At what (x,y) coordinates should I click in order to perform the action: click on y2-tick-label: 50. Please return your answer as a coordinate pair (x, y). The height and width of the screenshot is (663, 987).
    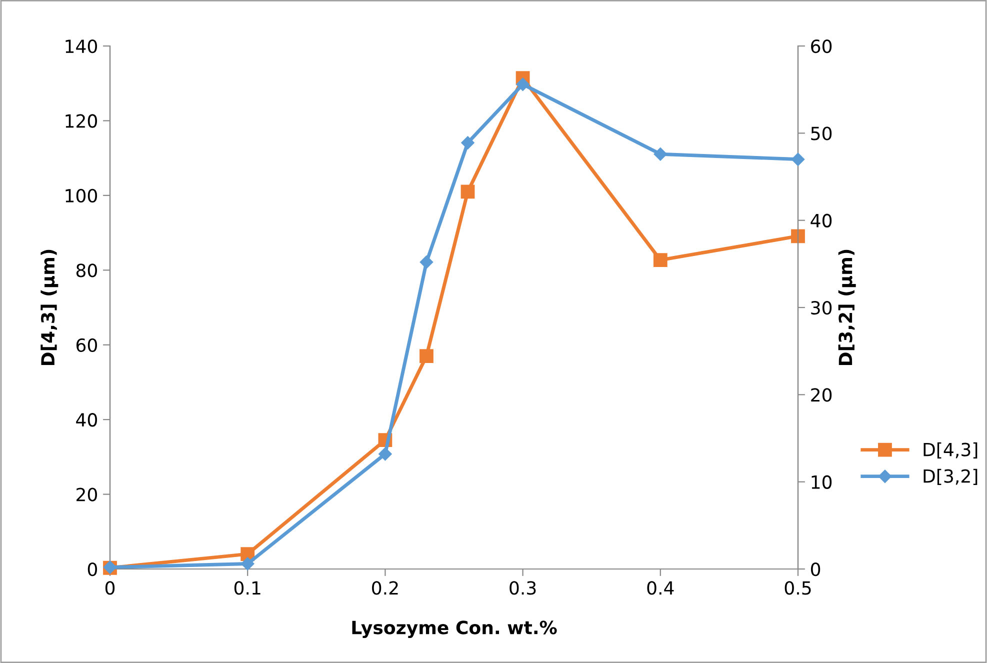
    Looking at the image, I should click on (821, 133).